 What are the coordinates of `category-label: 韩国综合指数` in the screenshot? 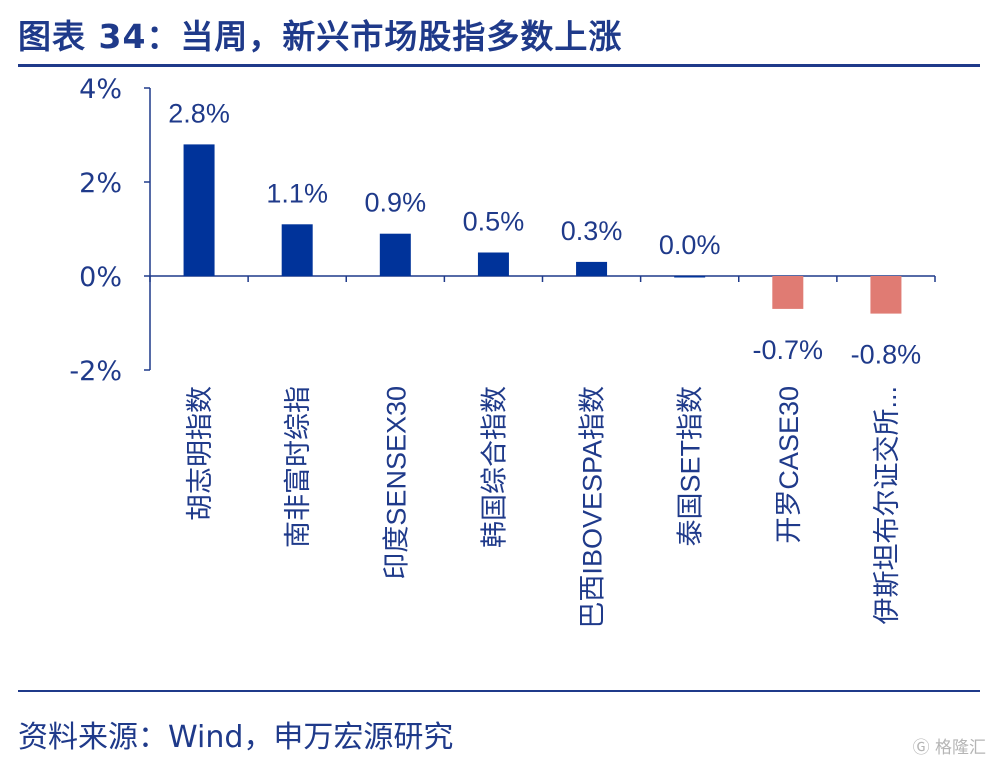 It's located at (494, 467).